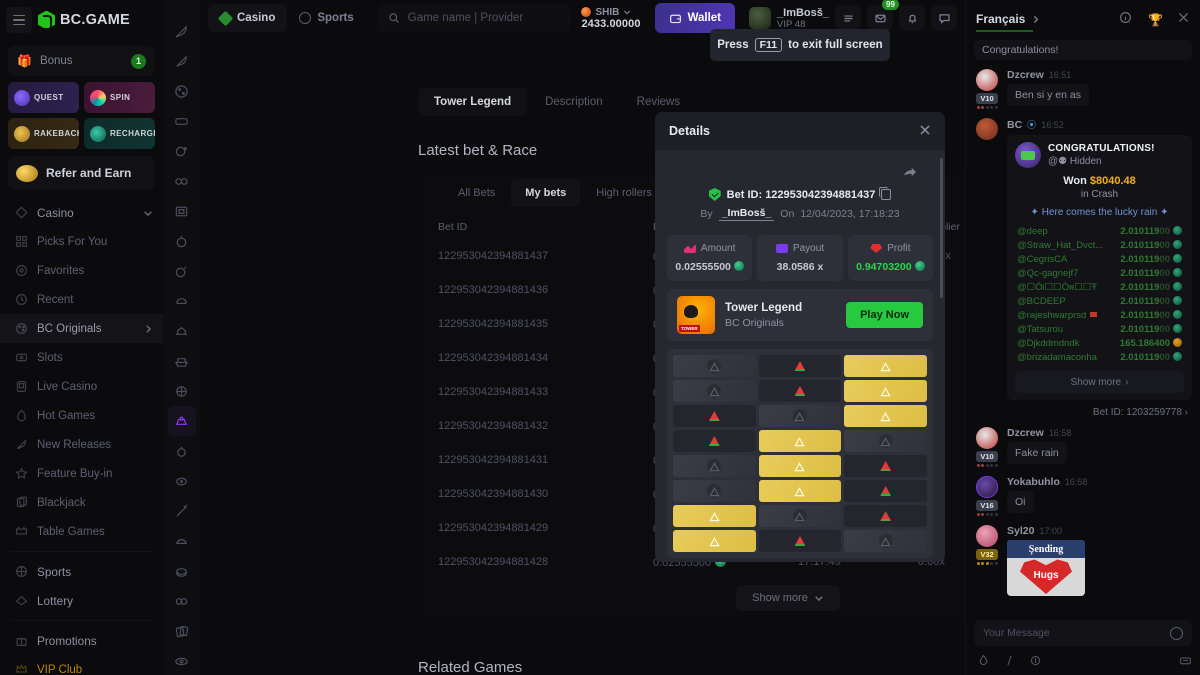 This screenshot has width=1200, height=675. What do you see at coordinates (1035, 660) in the screenshot?
I see `tip-coin-icon` at bounding box center [1035, 660].